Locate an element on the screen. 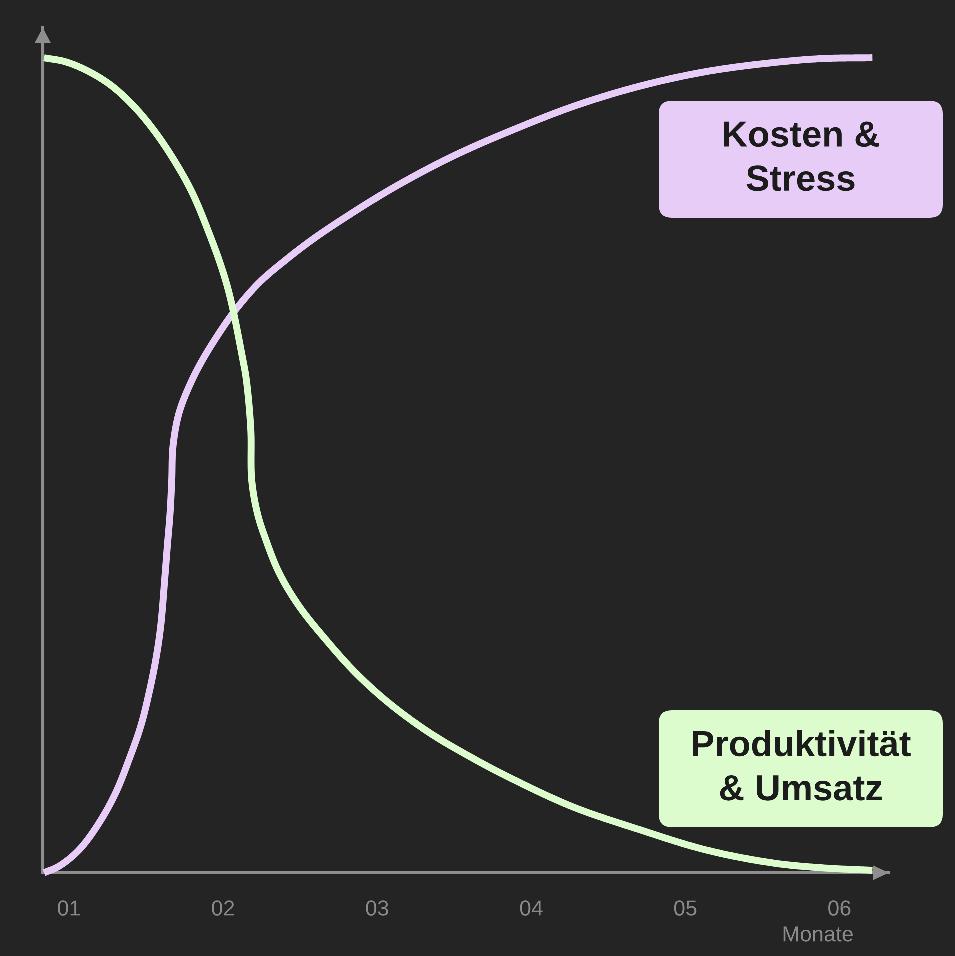  x-tick-label: 03 is located at coordinates (377, 908).